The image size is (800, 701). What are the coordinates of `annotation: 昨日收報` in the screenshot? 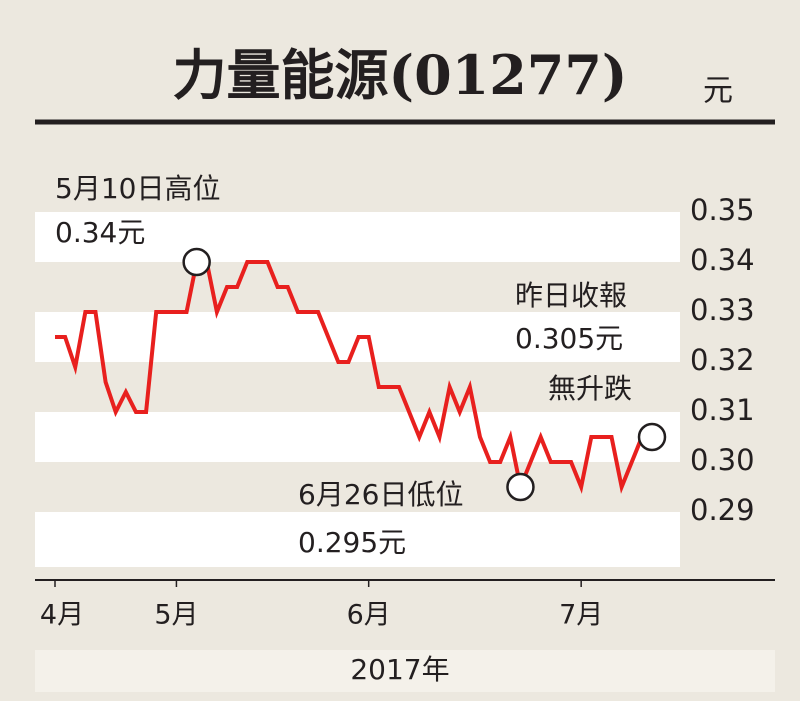 It's located at (571, 295).